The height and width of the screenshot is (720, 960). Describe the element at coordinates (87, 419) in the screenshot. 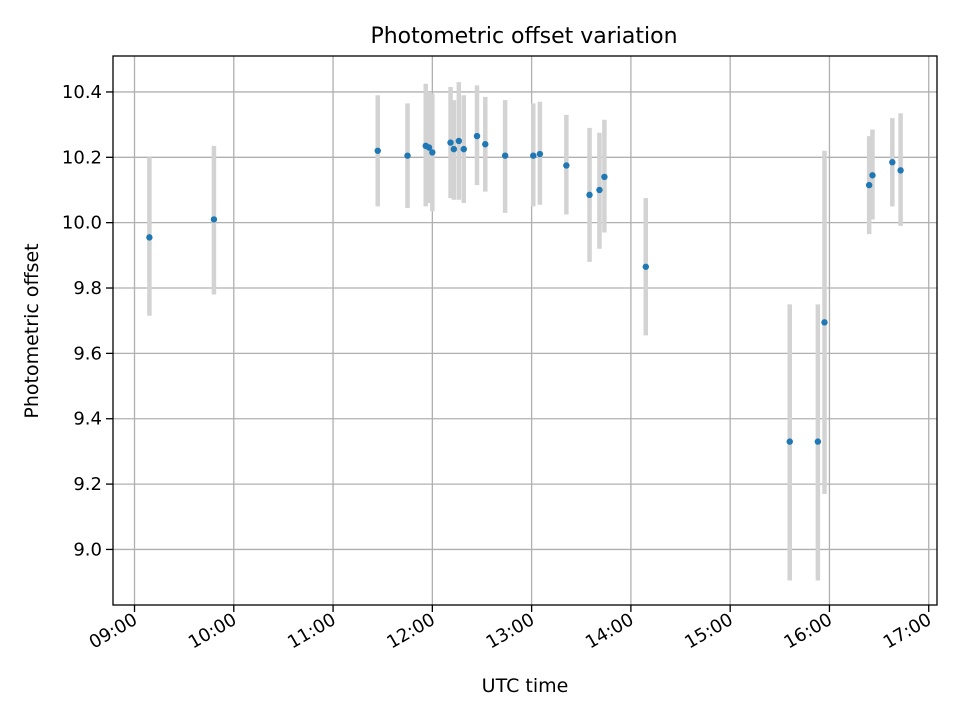

I see `y-tick-label: 9.4` at that location.